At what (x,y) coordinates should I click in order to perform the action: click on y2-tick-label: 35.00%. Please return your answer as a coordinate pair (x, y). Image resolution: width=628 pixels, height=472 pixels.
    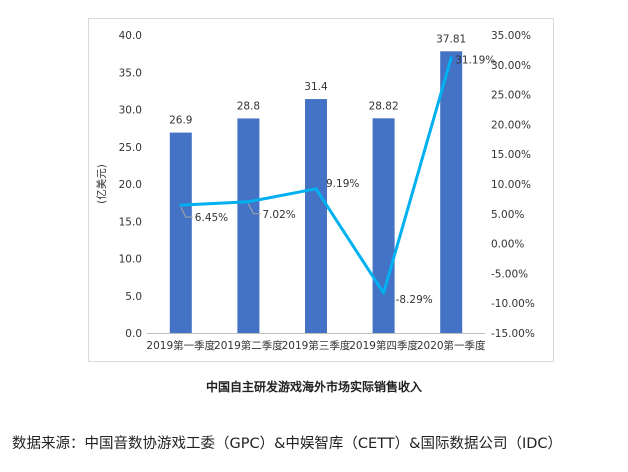
    Looking at the image, I should click on (511, 36).